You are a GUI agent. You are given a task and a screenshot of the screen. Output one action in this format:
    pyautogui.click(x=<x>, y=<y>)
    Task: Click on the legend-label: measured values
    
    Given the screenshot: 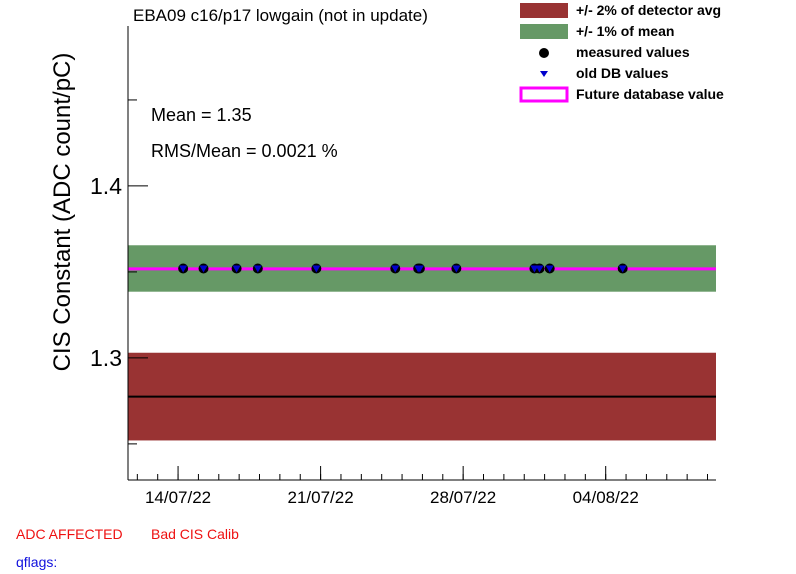 What is the action you would take?
    pyautogui.click(x=633, y=52)
    